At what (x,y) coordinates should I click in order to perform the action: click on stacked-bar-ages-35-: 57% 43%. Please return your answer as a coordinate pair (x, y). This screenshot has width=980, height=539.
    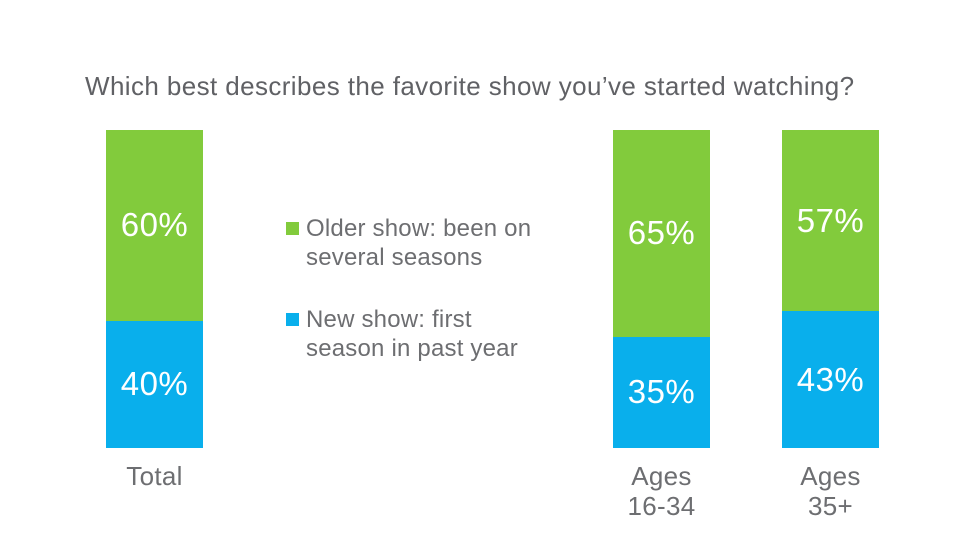
    Looking at the image, I should click on (830, 289).